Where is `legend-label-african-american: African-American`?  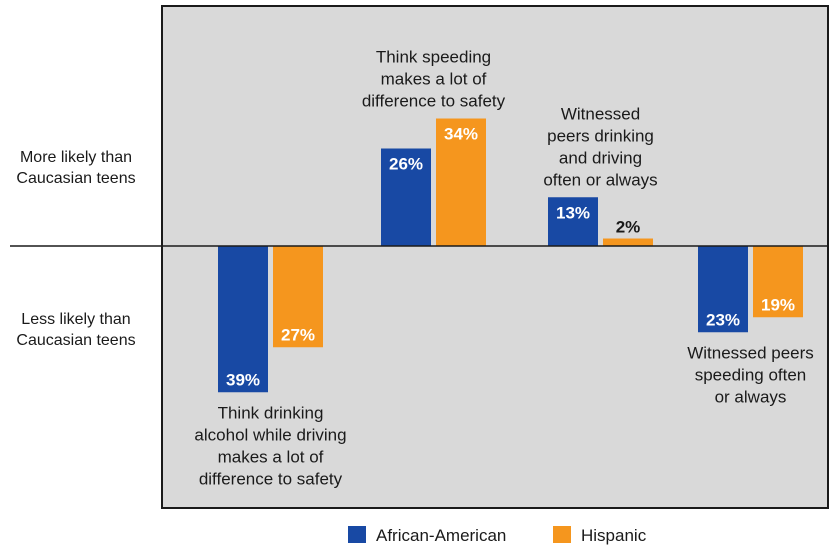 legend-label-african-american: African-American is located at coordinates (441, 535).